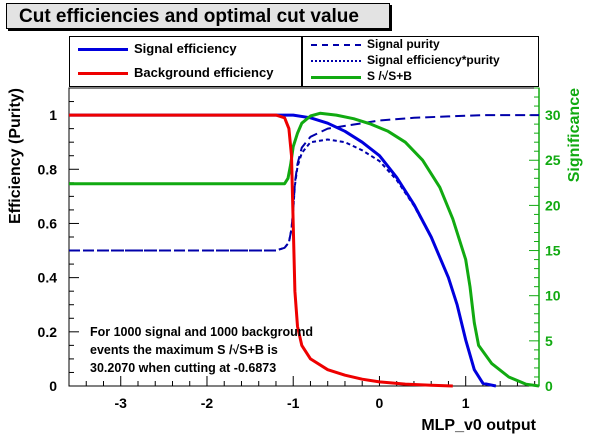 This screenshot has width=596, height=440. What do you see at coordinates (103, 49) in the screenshot?
I see `legend-swatch-signal-efficiency` at bounding box center [103, 49].